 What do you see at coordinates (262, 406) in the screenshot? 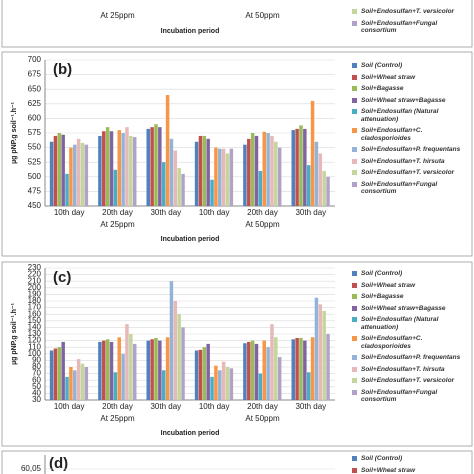
I see `x-tick-label: 20th day` at bounding box center [262, 406].